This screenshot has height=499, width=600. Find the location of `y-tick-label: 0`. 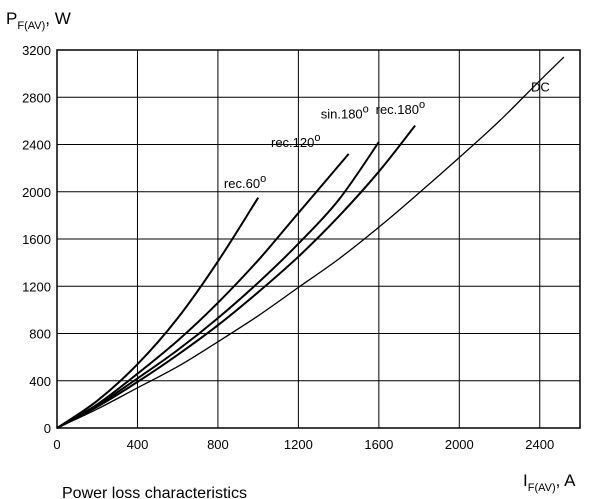

y-tick-label: 0 is located at coordinates (47, 428).